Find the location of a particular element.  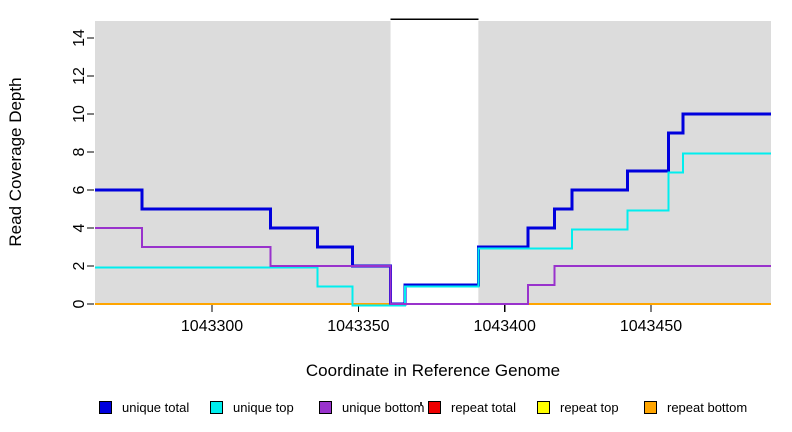

y-tick-label: 14 is located at coordinates (79, 38).